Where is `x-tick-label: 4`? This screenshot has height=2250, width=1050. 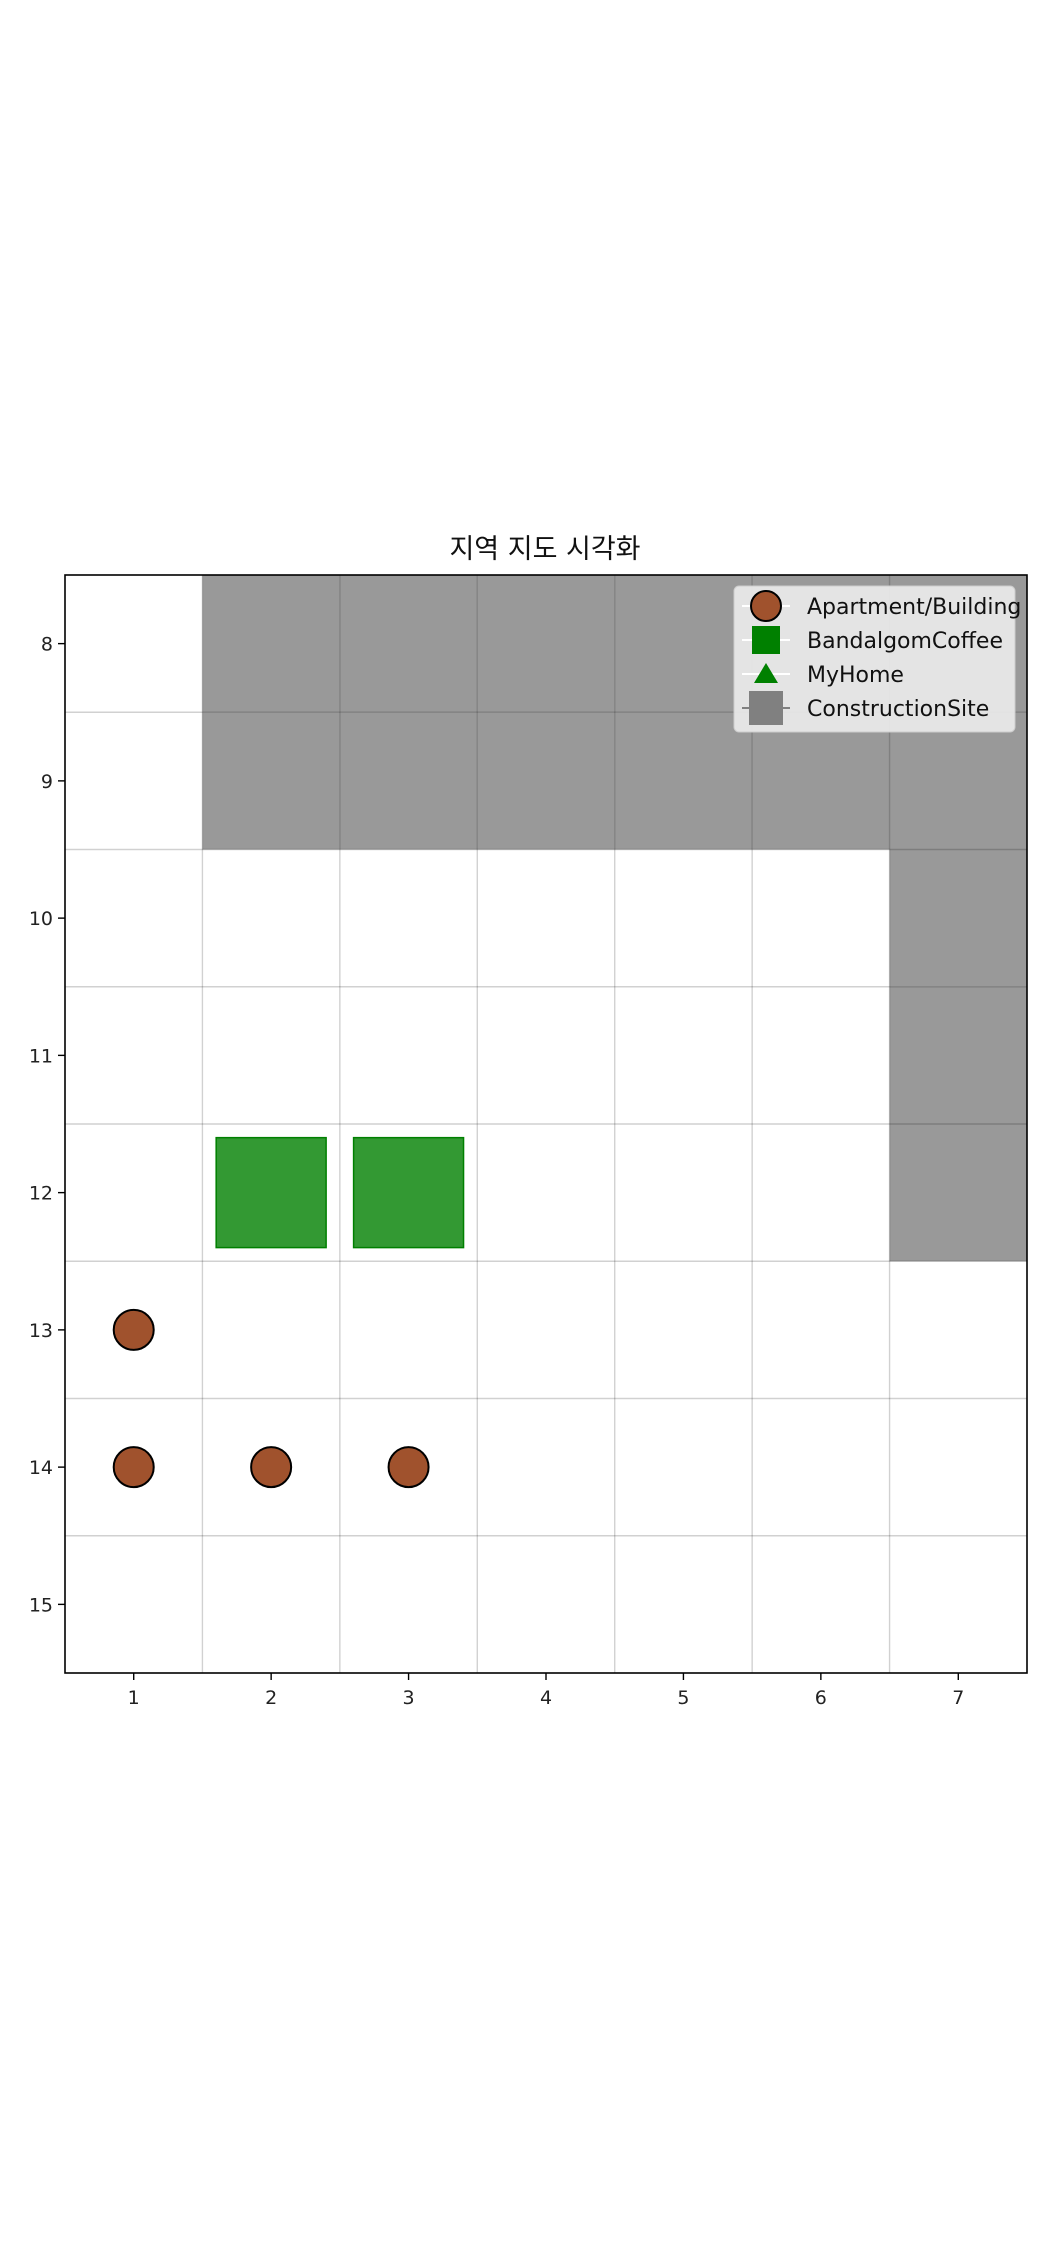 x-tick-label: 4 is located at coordinates (546, 1698).